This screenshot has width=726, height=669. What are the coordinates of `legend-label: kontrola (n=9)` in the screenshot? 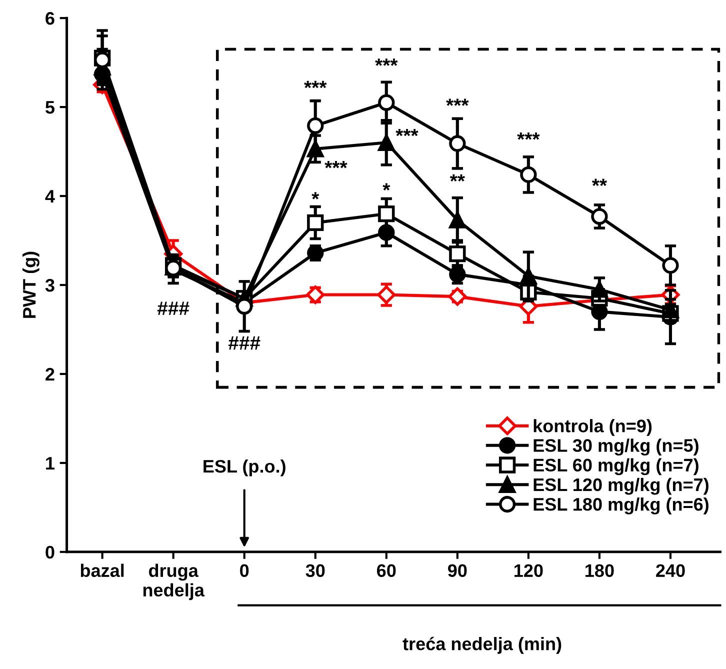 It's located at (593, 427).